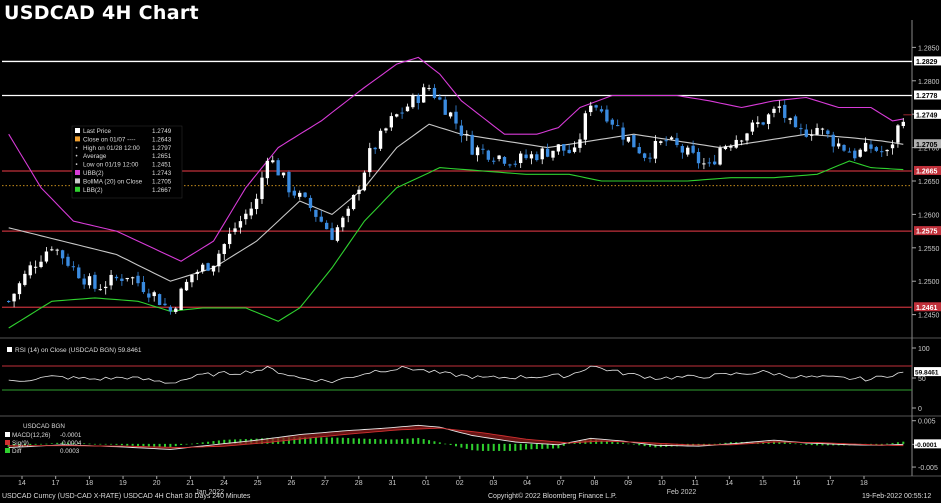 The width and height of the screenshot is (941, 503). What do you see at coordinates (927, 96) in the screenshot?
I see `level-tag-label: 1.2778` at bounding box center [927, 96].